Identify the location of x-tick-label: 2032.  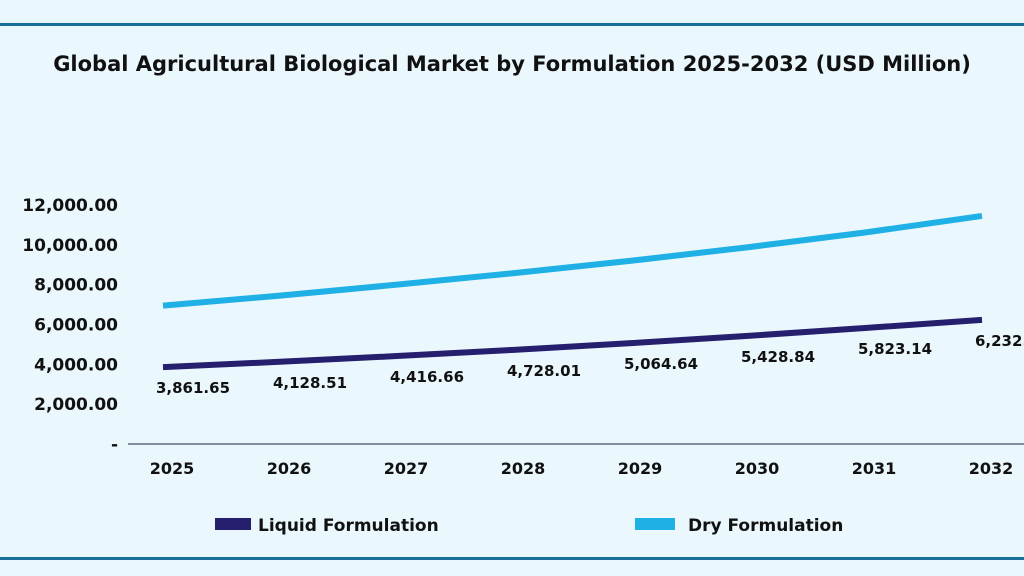
(991, 468).